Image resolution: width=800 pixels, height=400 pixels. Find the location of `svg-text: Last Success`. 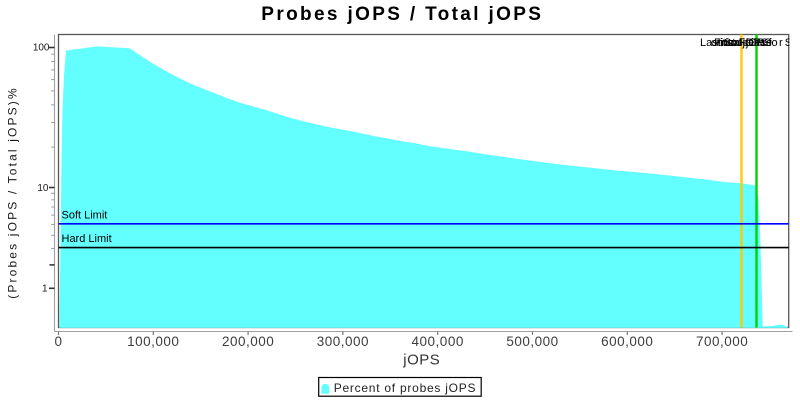

svg-text: Last Success is located at coordinates (733, 43).